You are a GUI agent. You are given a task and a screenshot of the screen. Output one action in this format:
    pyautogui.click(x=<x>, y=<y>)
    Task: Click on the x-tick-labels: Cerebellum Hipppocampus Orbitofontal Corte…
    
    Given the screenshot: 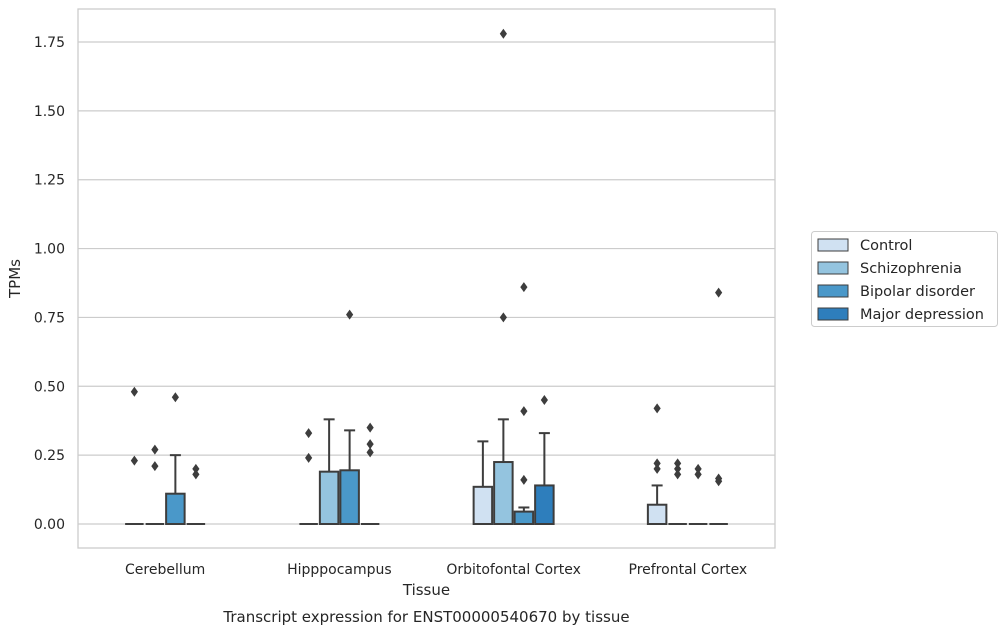 What is the action you would take?
    pyautogui.click(x=436, y=570)
    